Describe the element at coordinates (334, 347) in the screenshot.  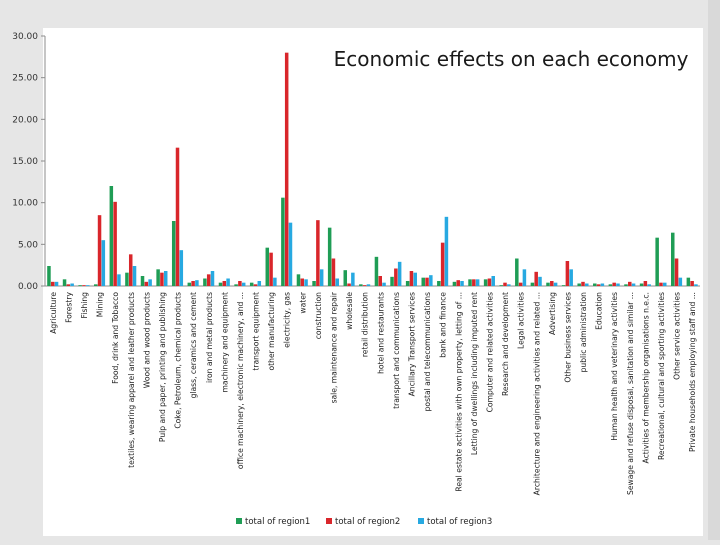
I see `x-tick-label: sale, maintenance and repair` at that location.